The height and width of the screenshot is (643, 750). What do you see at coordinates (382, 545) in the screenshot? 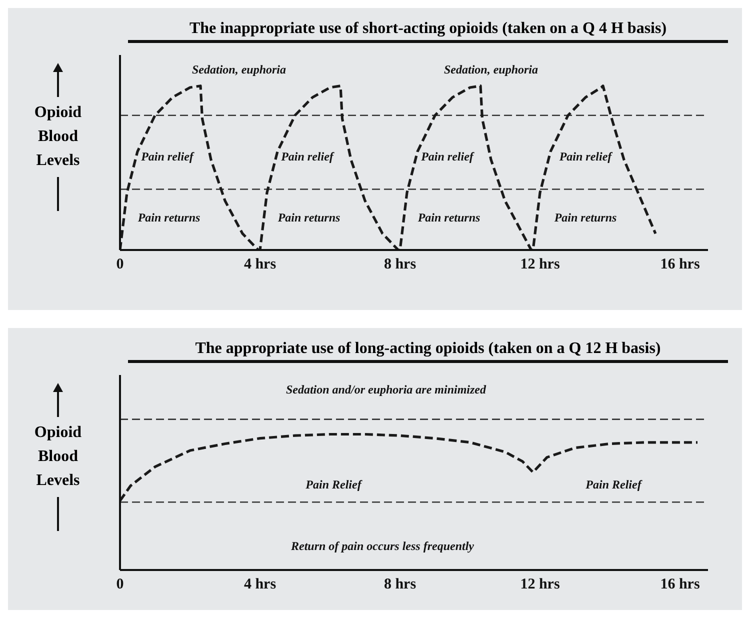
I see `annotation: Return of pain occurs less frequently` at bounding box center [382, 545].